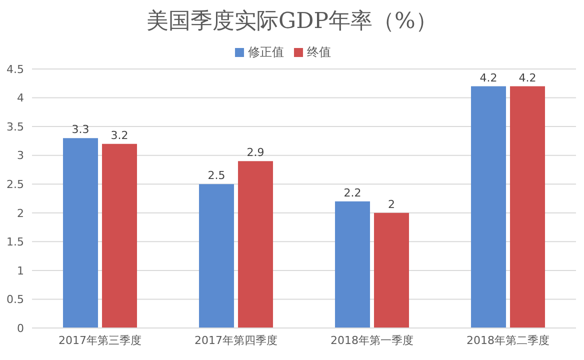  I want to click on y-tick-label: 0, so click(20, 328).